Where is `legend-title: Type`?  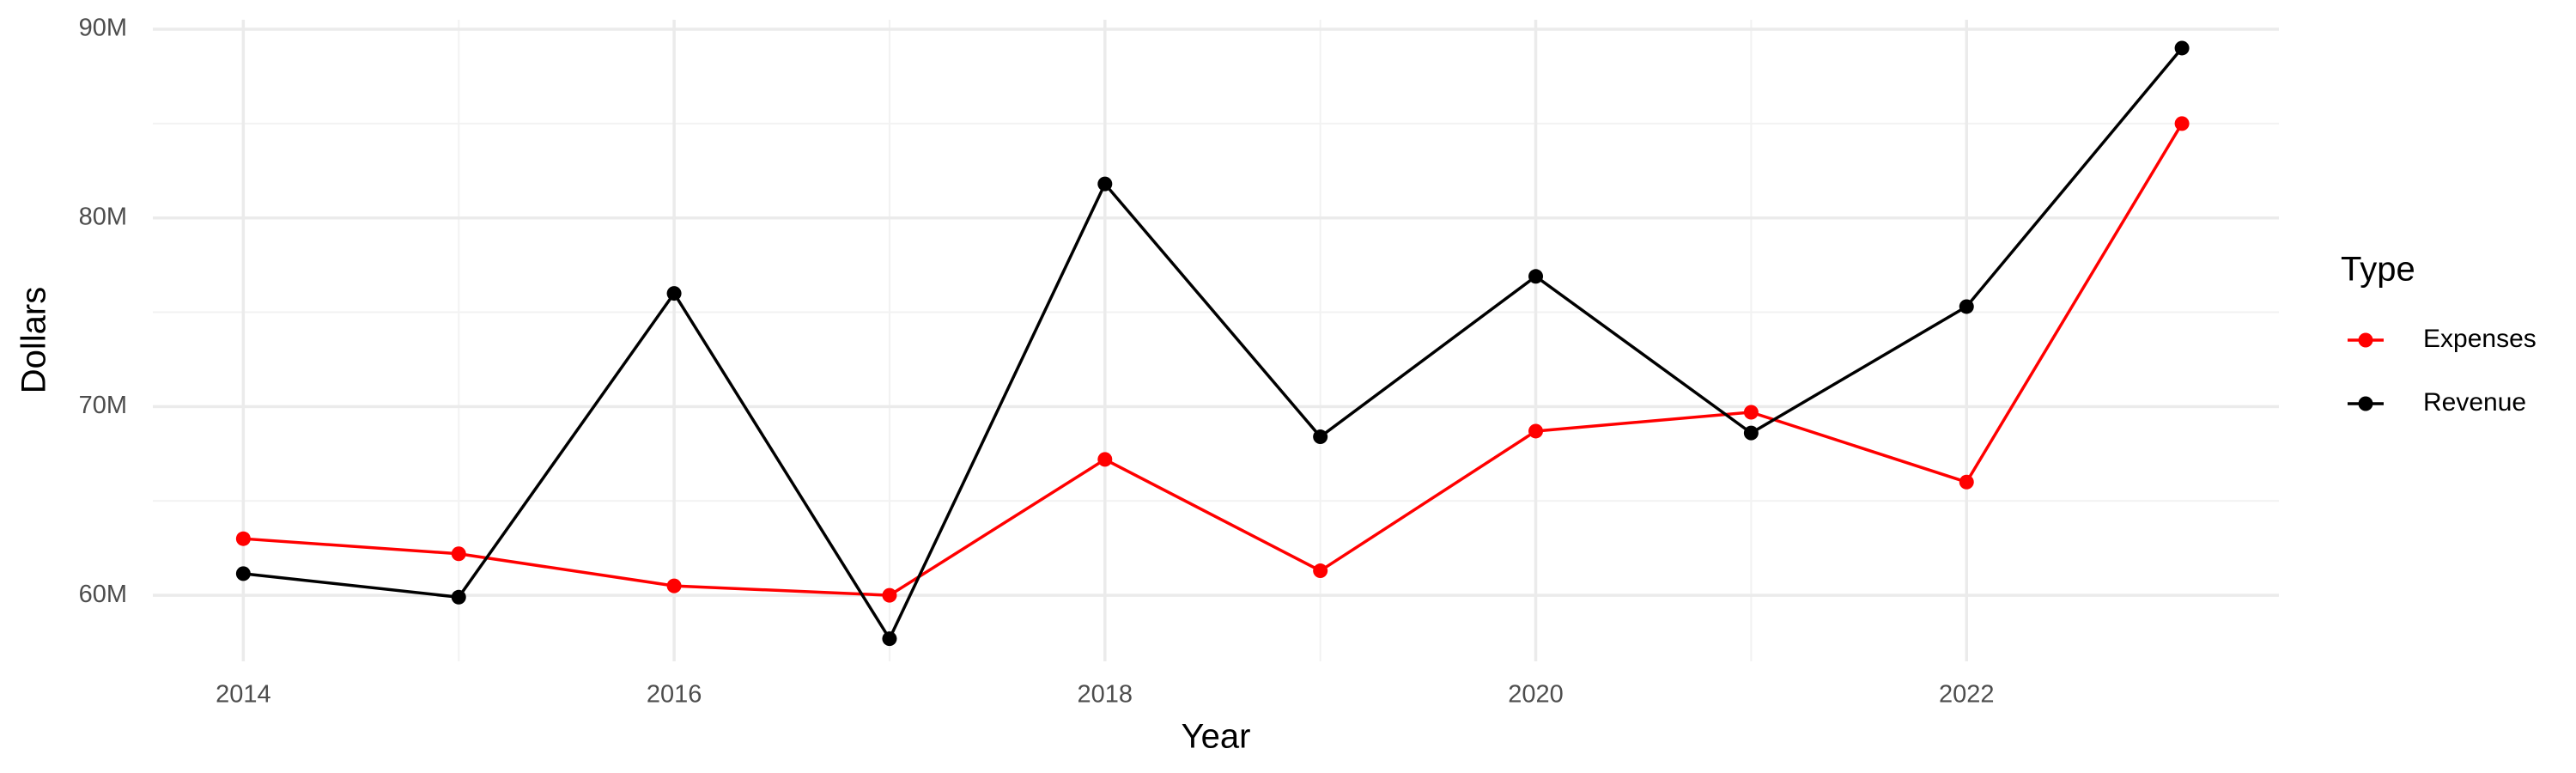
legend-title: Type is located at coordinates (2378, 270).